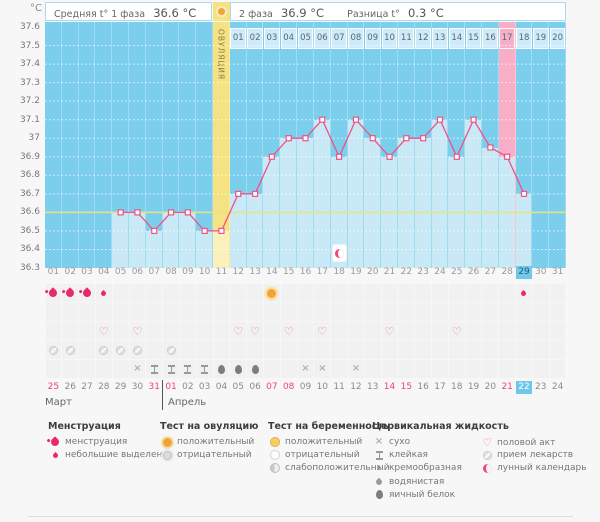  What do you see at coordinates (272, 272) in the screenshot?
I see `day-label-14: 14` at bounding box center [272, 272].